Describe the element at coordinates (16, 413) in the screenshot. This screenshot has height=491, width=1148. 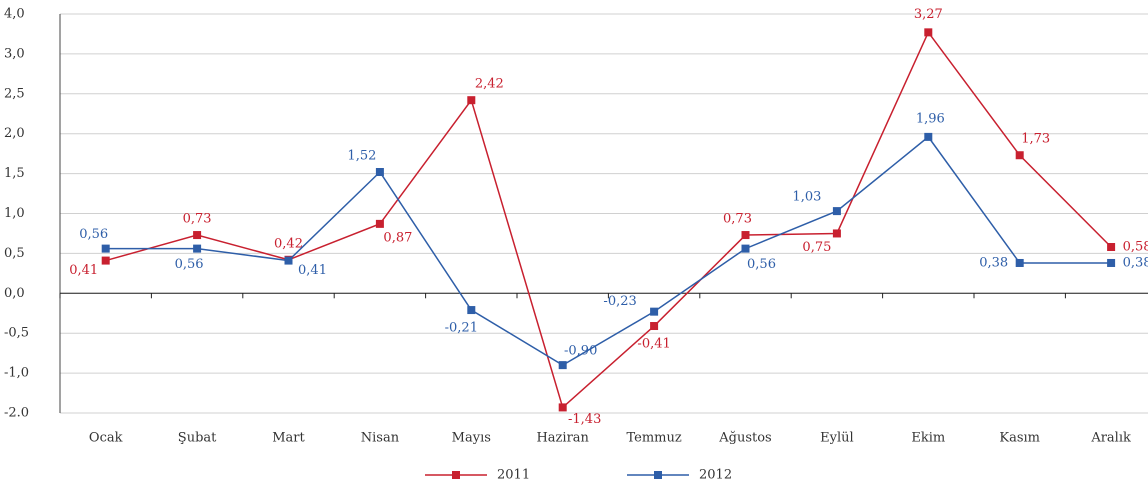
I see `y-tick-label: -2.0` at that location.